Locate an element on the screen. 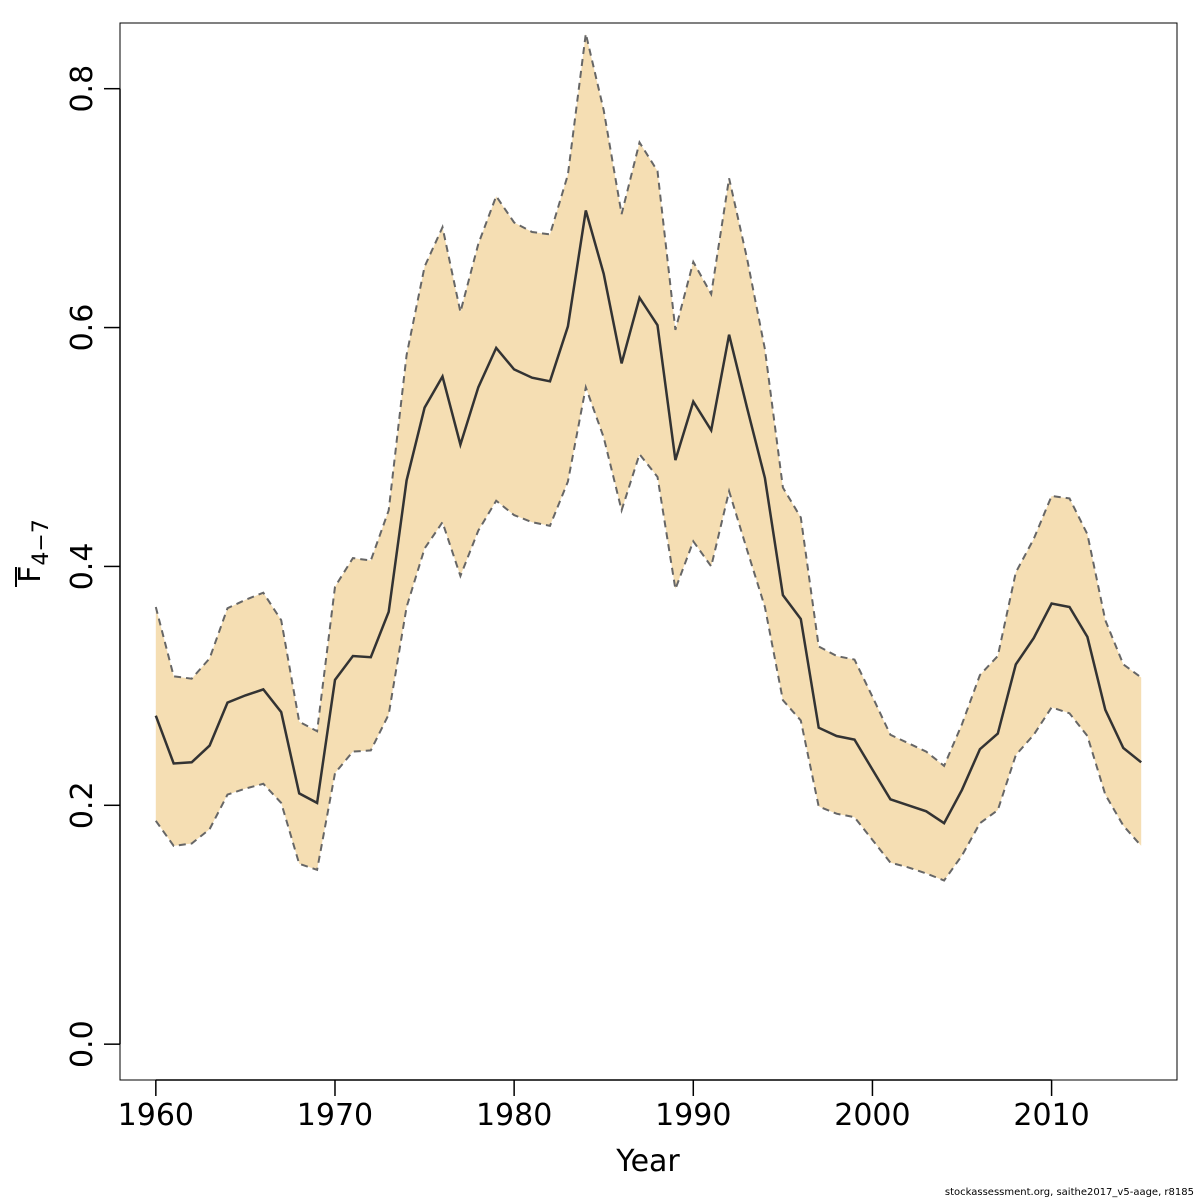 The image size is (1200, 1200). y-axis-title-subscript: 4−7 is located at coordinates (41, 542).